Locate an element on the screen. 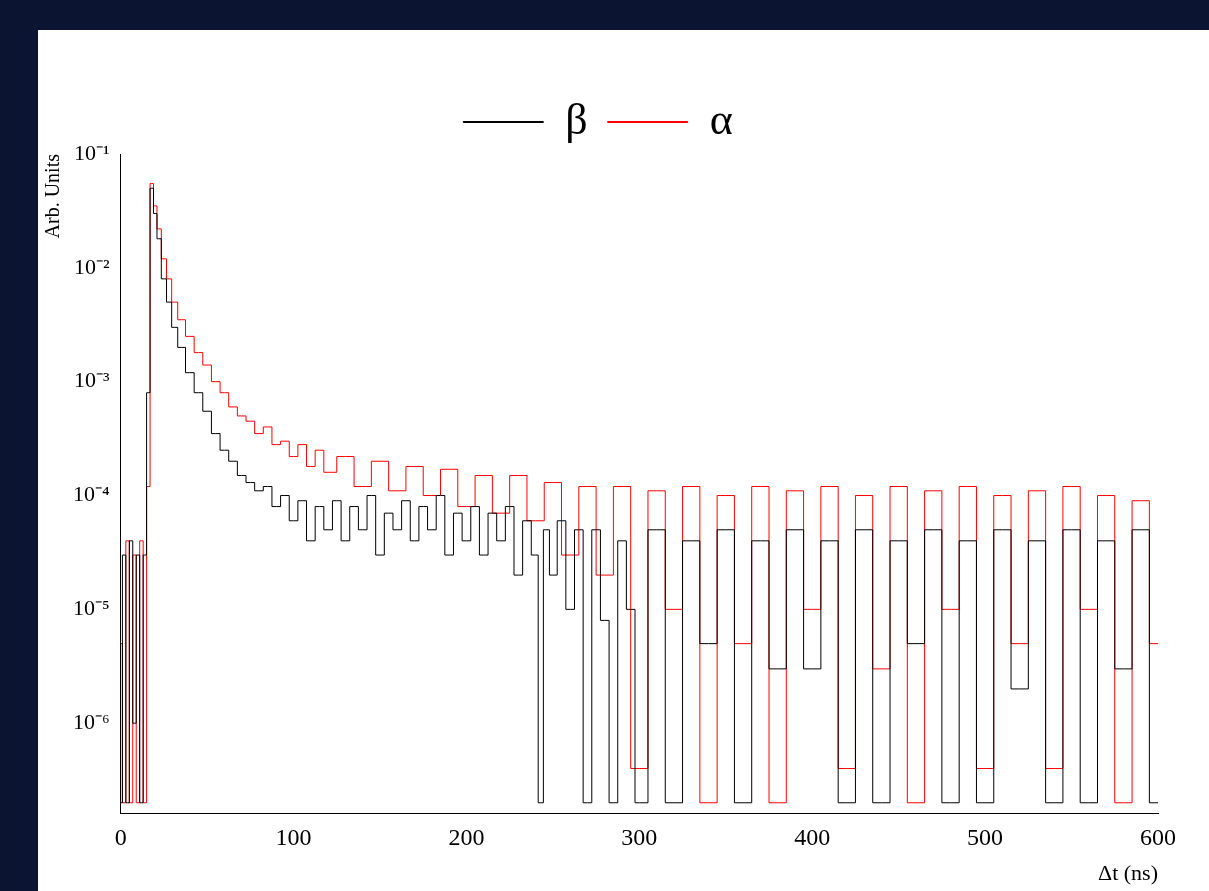 Image resolution: width=1209 pixels, height=891 pixels. y-tick-label: 10⁻¹ is located at coordinates (92, 152).